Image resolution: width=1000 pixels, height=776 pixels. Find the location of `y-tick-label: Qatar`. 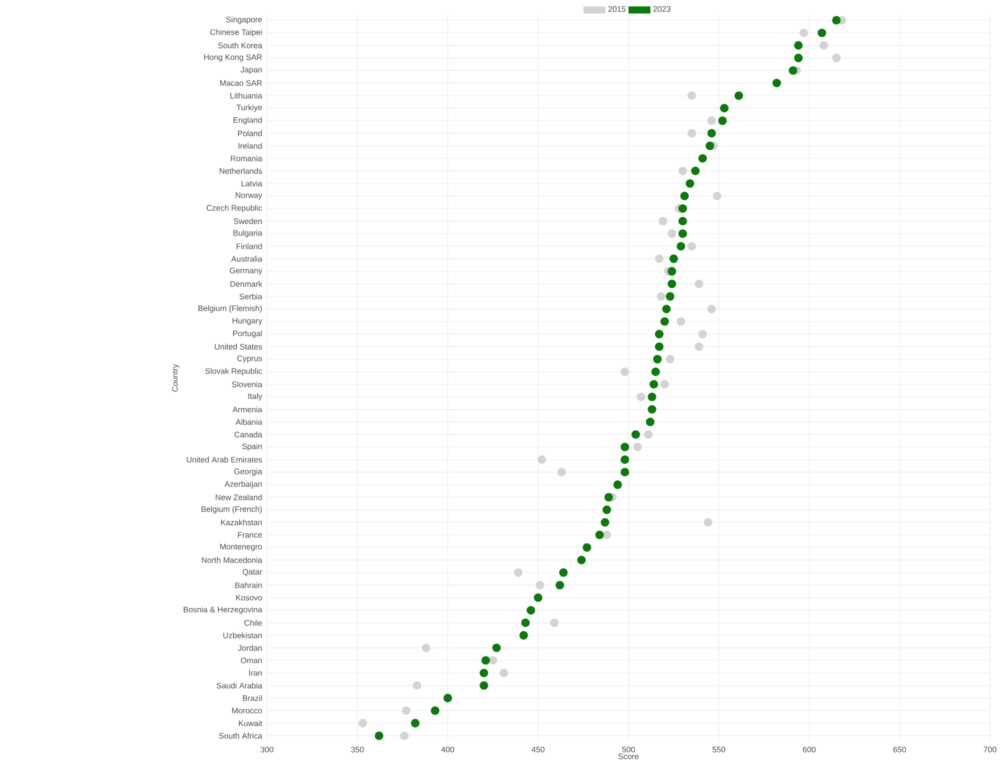

y-tick-label: Qatar is located at coordinates (252, 572).